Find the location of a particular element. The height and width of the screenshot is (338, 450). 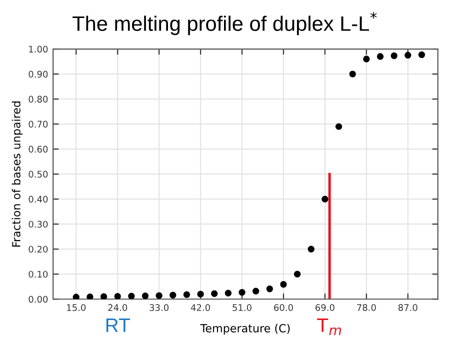

x-tick-label: 33.0 is located at coordinates (159, 307).